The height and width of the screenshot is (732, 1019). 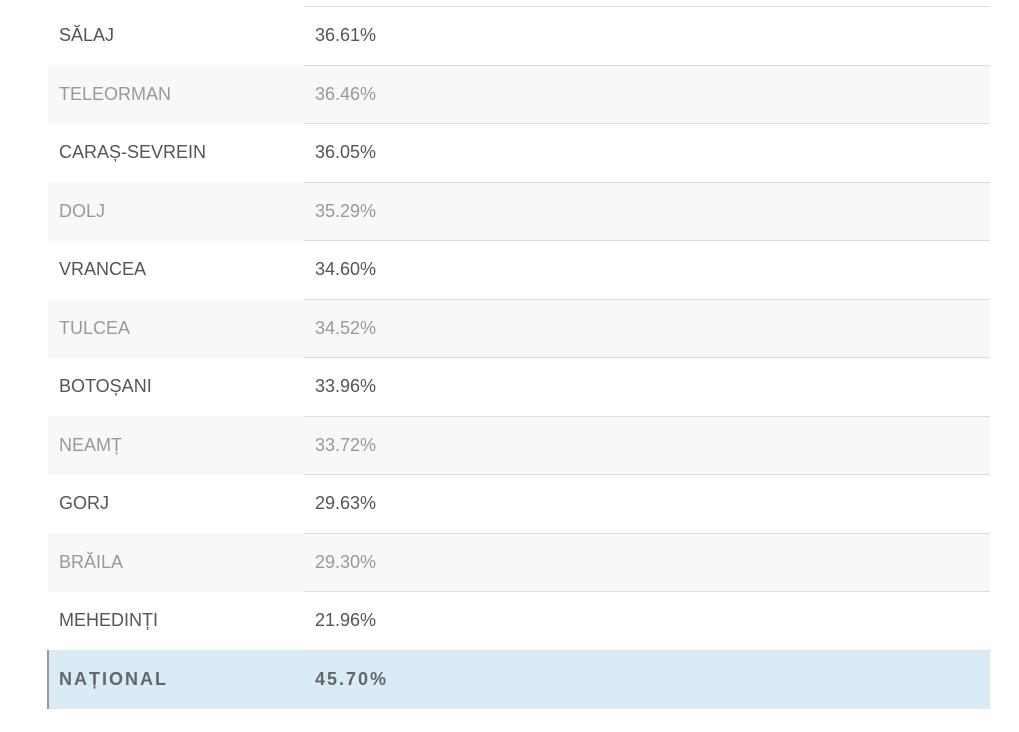 I want to click on county-cell: VRANCEA, so click(x=103, y=269).